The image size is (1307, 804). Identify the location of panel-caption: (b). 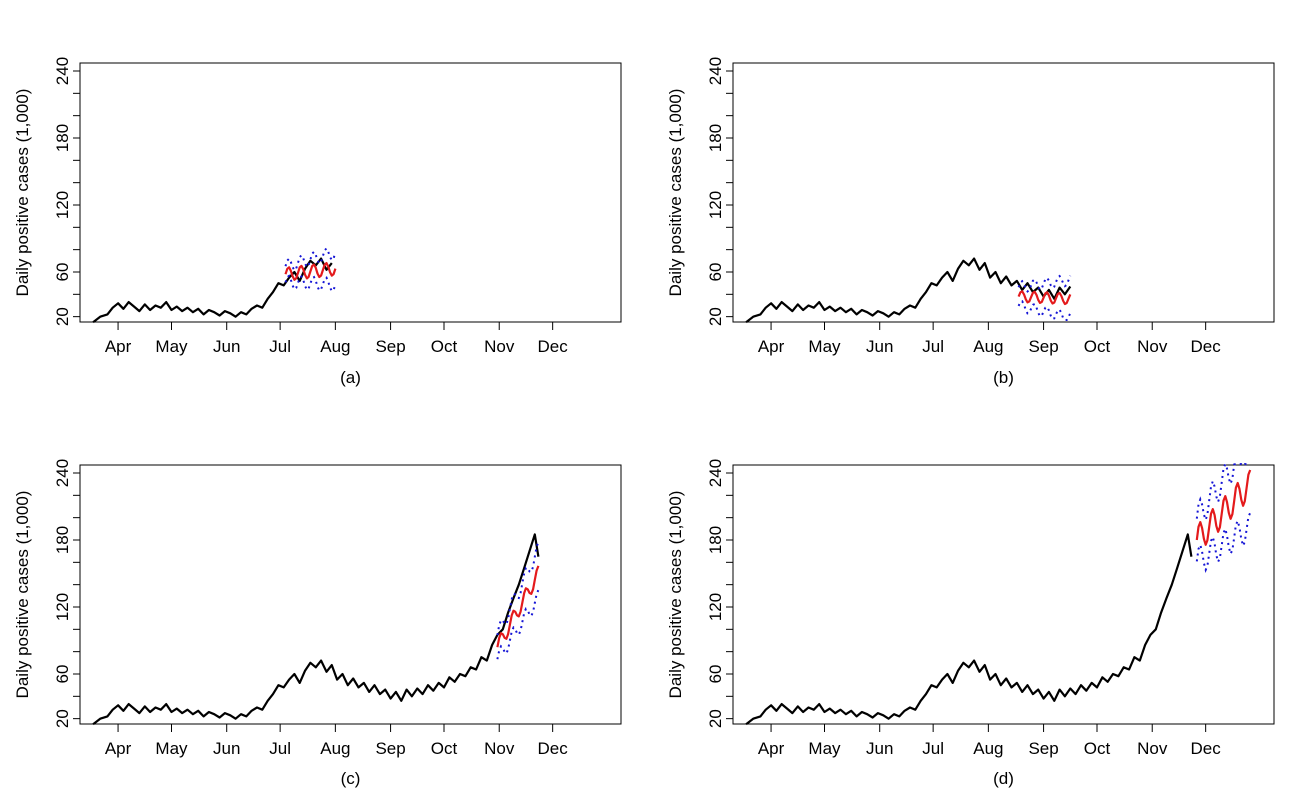
(1003, 377).